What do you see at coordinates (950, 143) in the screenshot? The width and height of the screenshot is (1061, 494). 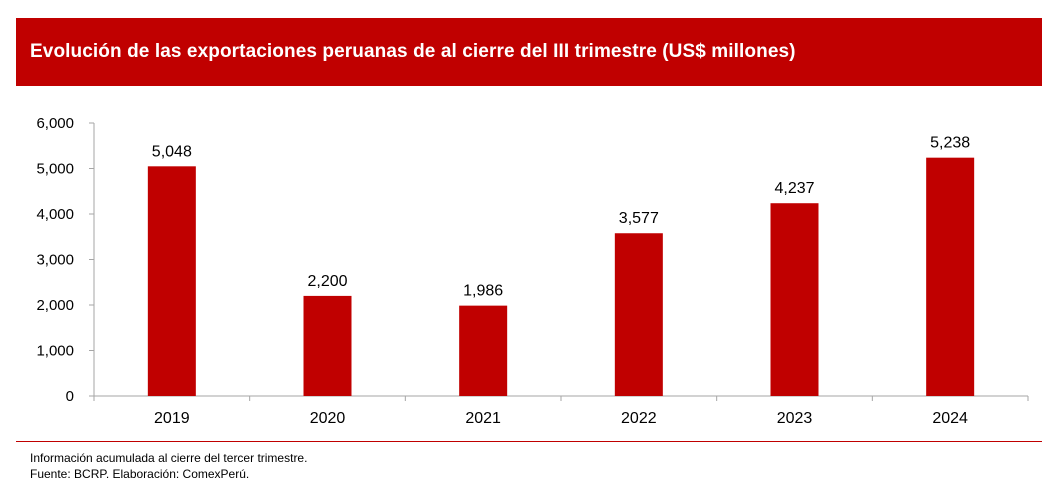 I see `data-label: 5,238` at bounding box center [950, 143].